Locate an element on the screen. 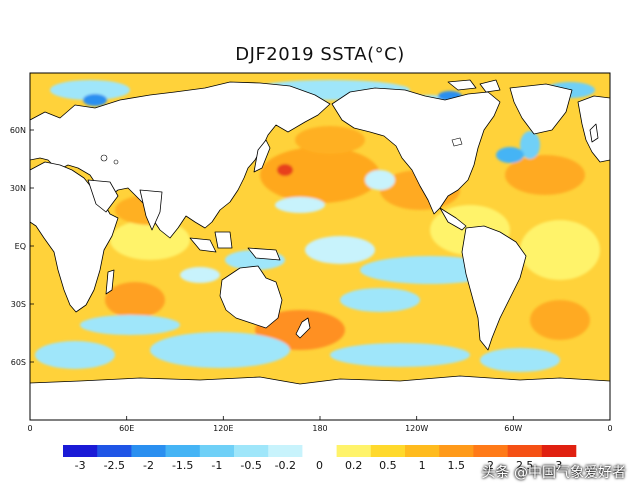 This screenshot has width=640, height=494. colorbar-label: 1.5 is located at coordinates (457, 465).